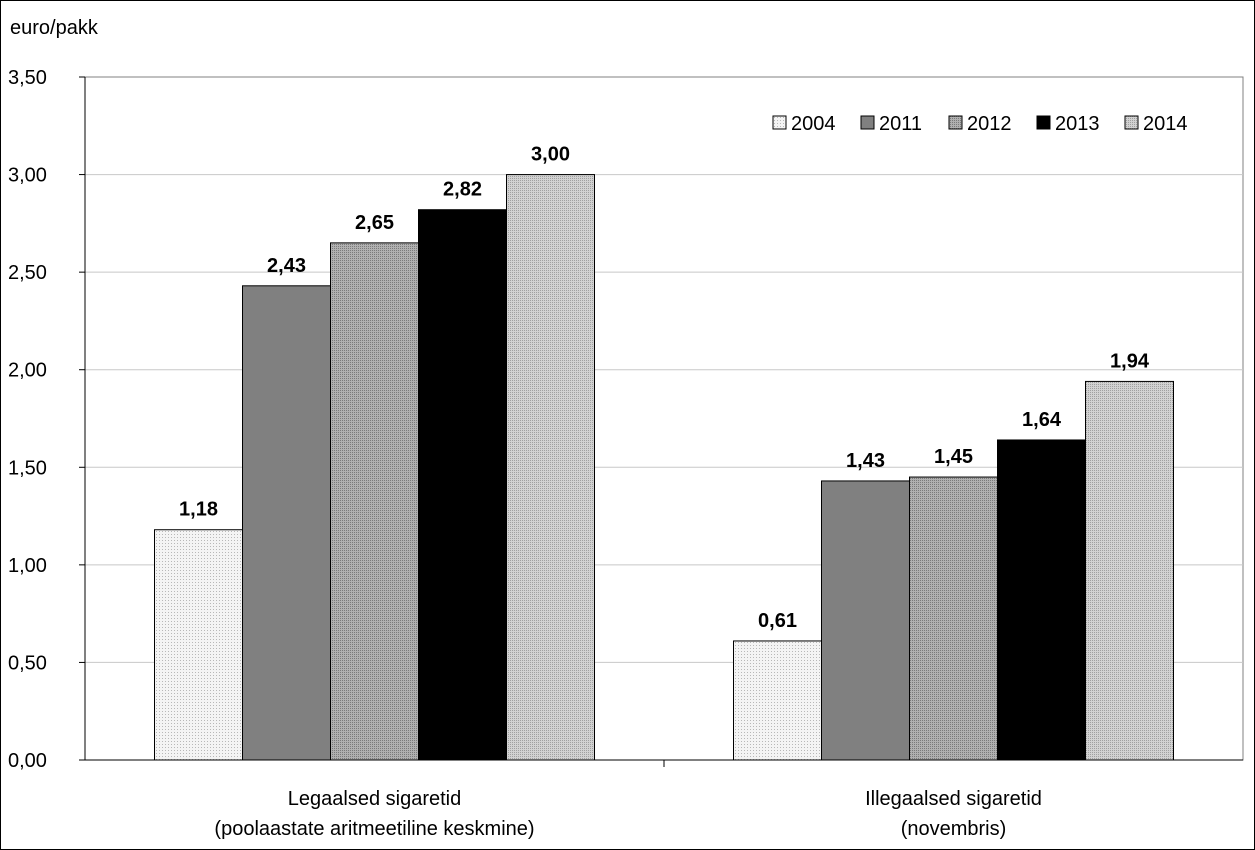 Image resolution: width=1255 pixels, height=850 pixels. Describe the element at coordinates (953, 457) in the screenshot. I see `data-label-2012-2: 1,45` at that location.